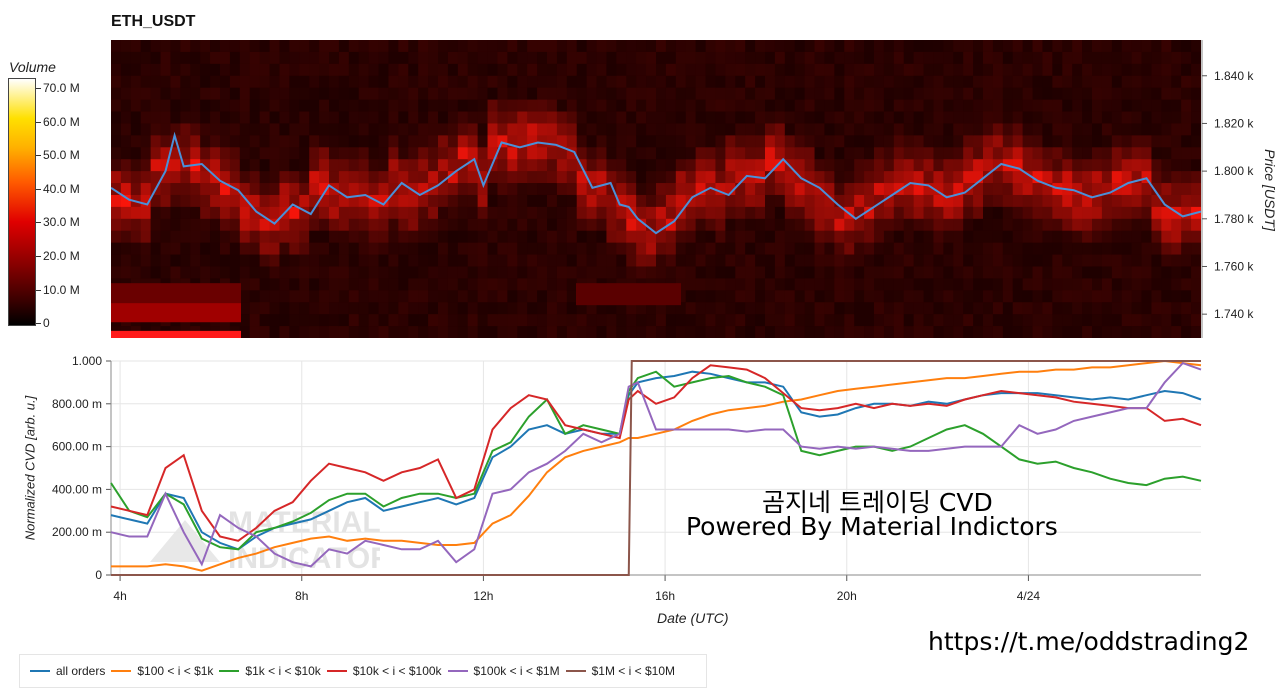  I want to click on telegram-url: https://t.me/oddstrading2, so click(1089, 641).